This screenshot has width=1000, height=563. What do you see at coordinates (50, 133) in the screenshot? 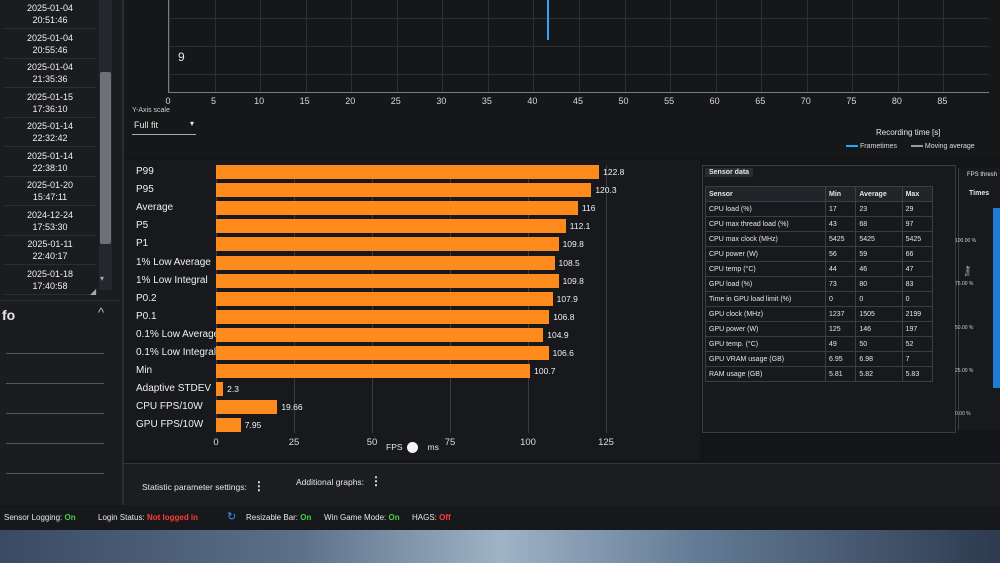
I see `recording-list-item: 2025-01-14 22:32:42` at bounding box center [50, 133].